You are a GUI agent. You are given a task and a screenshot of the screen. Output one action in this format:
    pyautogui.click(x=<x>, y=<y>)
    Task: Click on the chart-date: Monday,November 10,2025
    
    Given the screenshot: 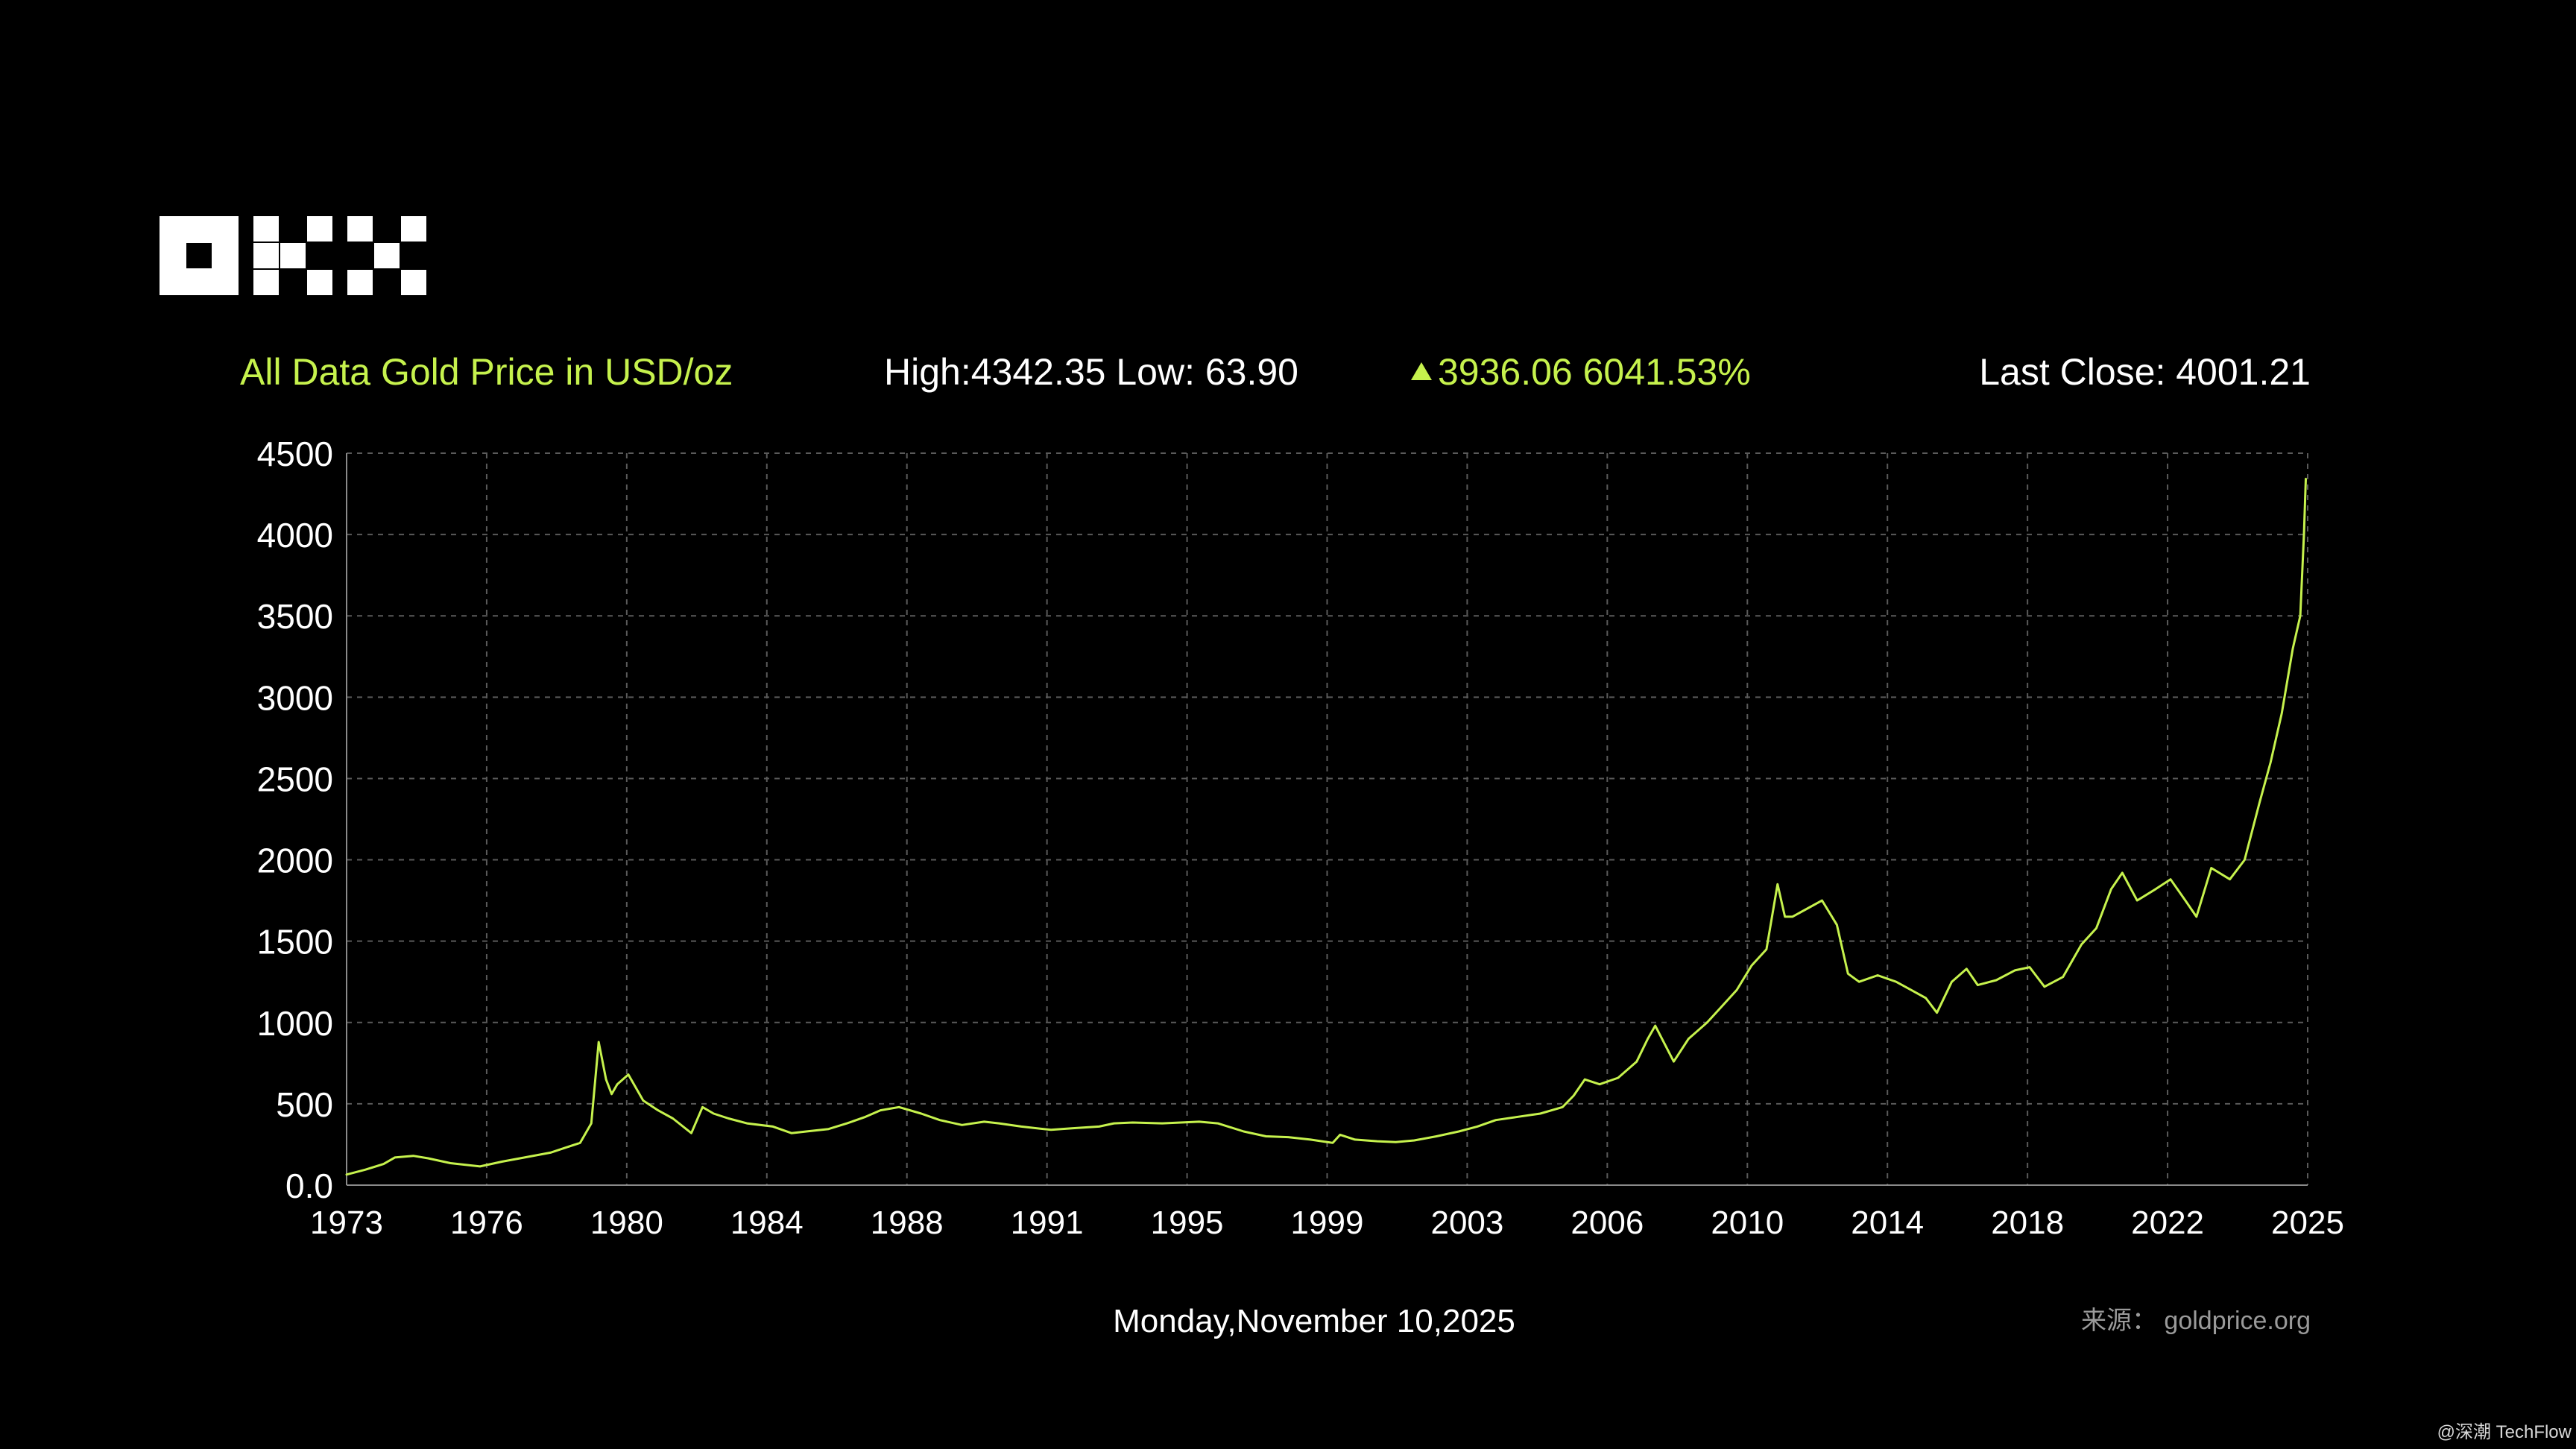 What is the action you would take?
    pyautogui.click(x=1314, y=1321)
    